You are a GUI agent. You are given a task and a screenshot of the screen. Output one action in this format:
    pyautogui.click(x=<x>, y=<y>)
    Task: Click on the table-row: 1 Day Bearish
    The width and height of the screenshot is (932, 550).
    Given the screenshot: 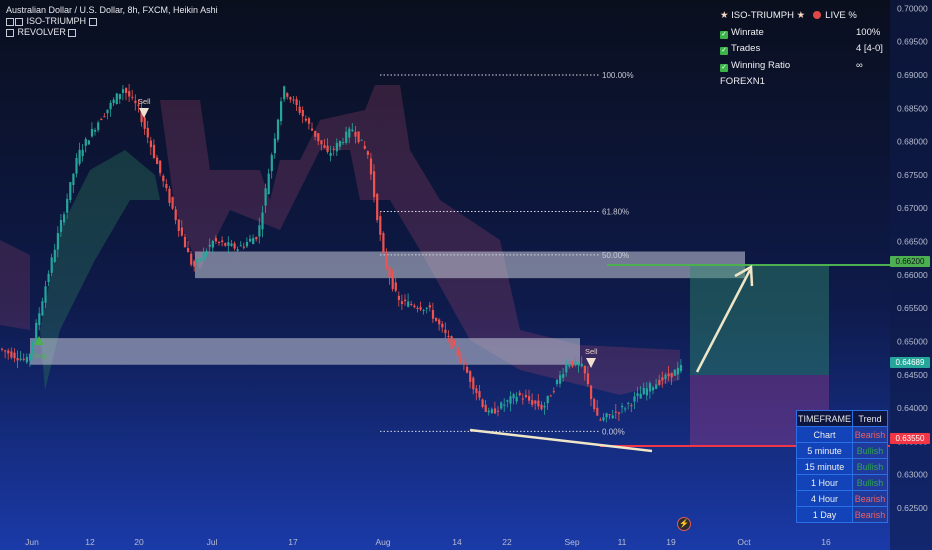 What is the action you would take?
    pyautogui.click(x=842, y=514)
    